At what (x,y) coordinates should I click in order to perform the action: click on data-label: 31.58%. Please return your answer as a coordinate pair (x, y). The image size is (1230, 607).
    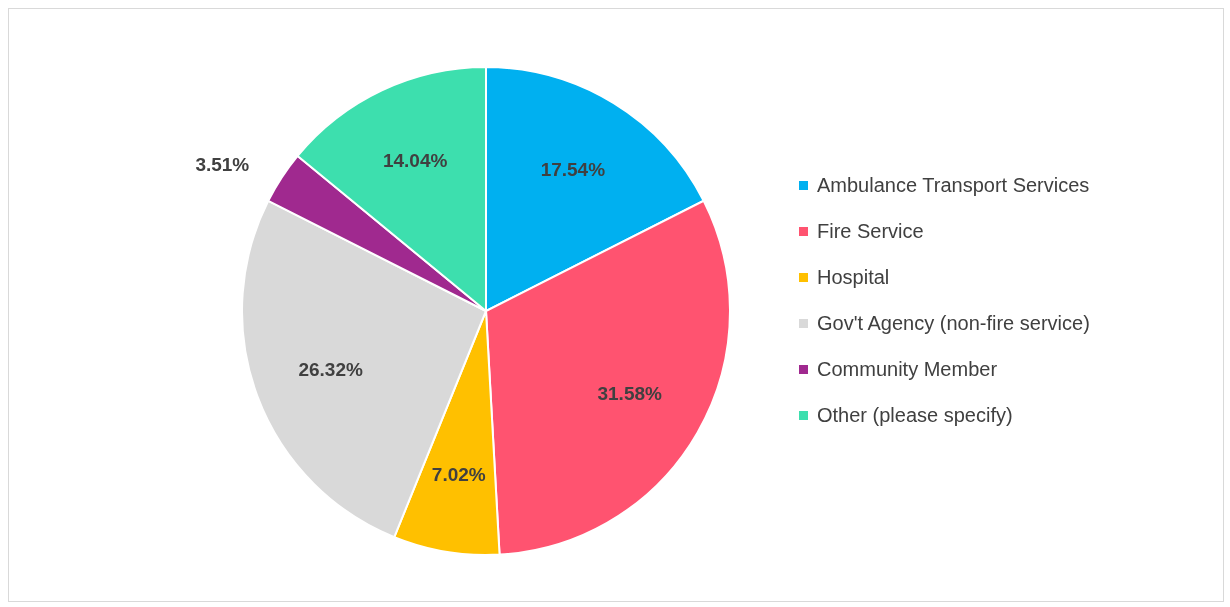
    Looking at the image, I should click on (630, 394).